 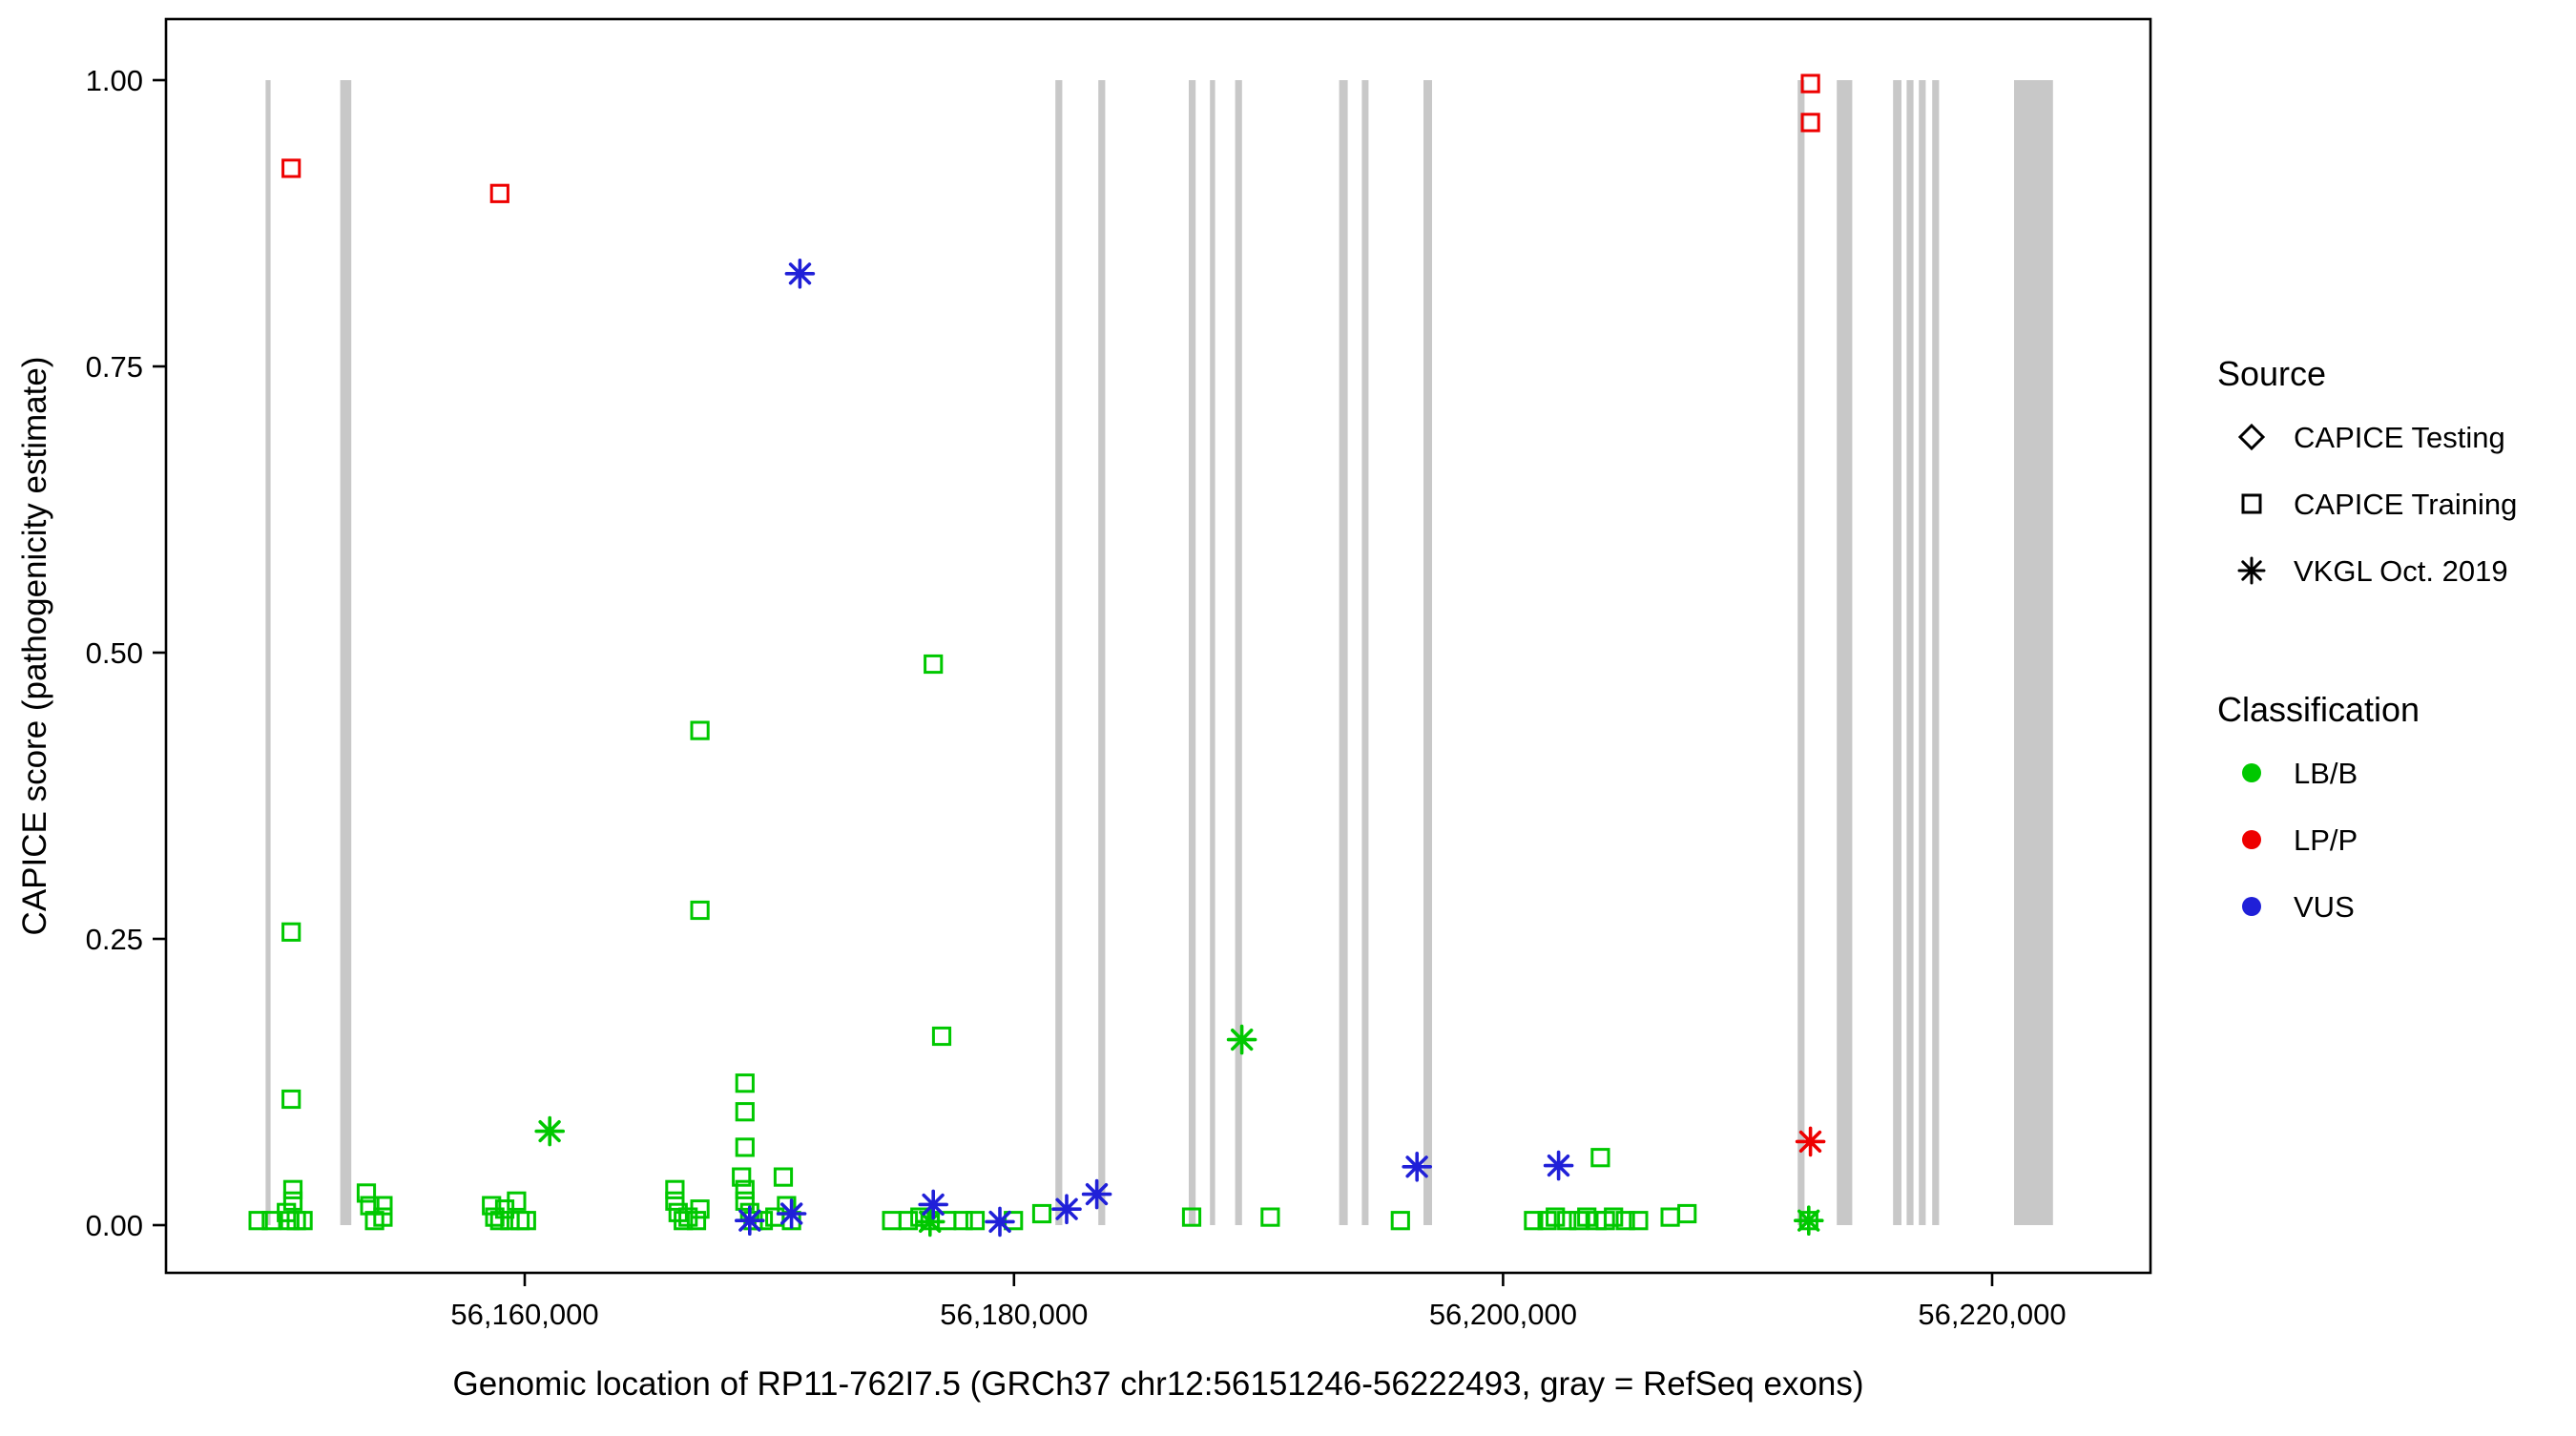 I want to click on x-tick-label: 56,180,000, so click(x=1014, y=1314).